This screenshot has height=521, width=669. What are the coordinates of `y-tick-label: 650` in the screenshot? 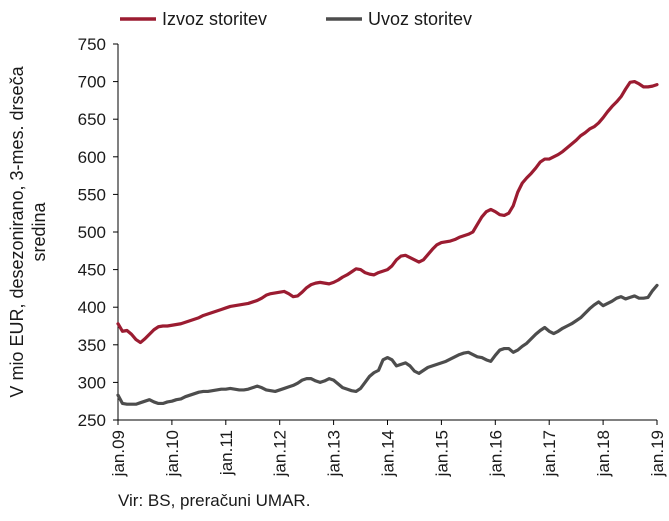 It's located at (92, 119).